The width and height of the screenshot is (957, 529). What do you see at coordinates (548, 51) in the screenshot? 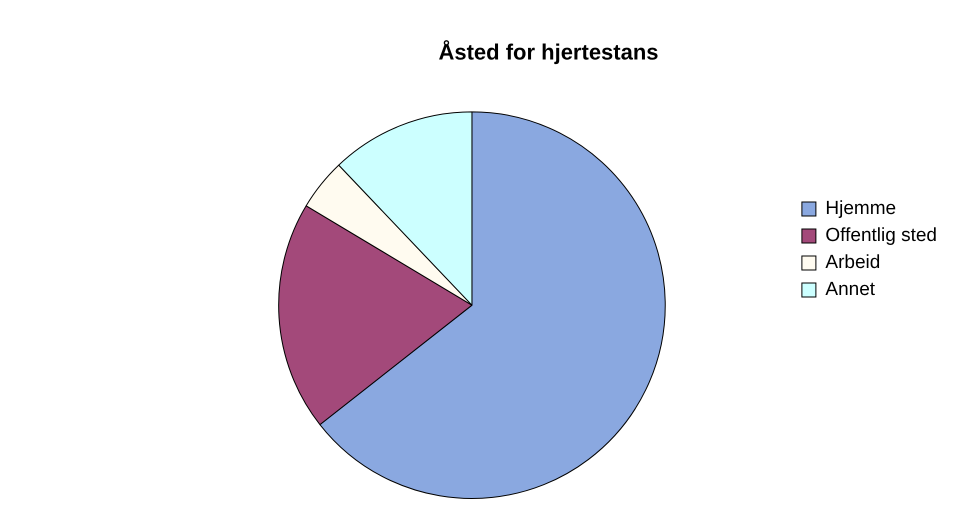
I see `chart-title: Åsted for hjertestans` at bounding box center [548, 51].